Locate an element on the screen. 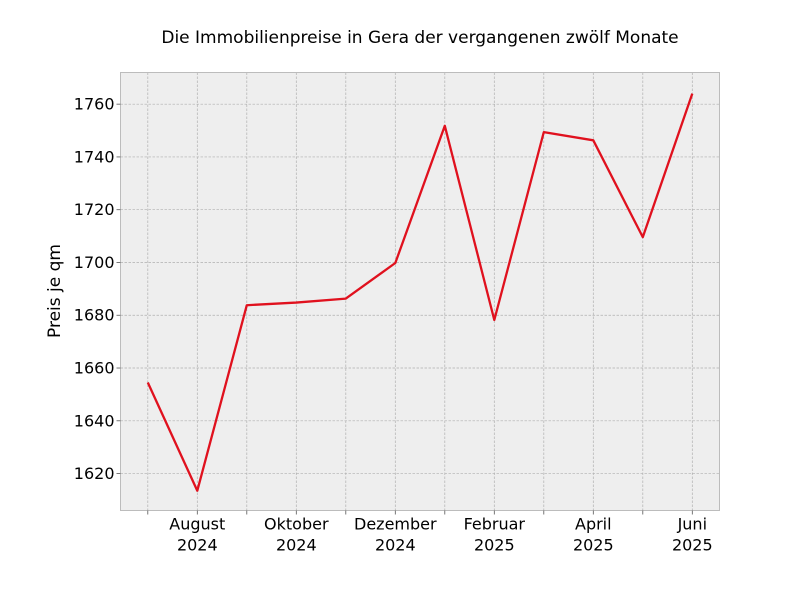  x-tick-label: Dezember is located at coordinates (395, 524).